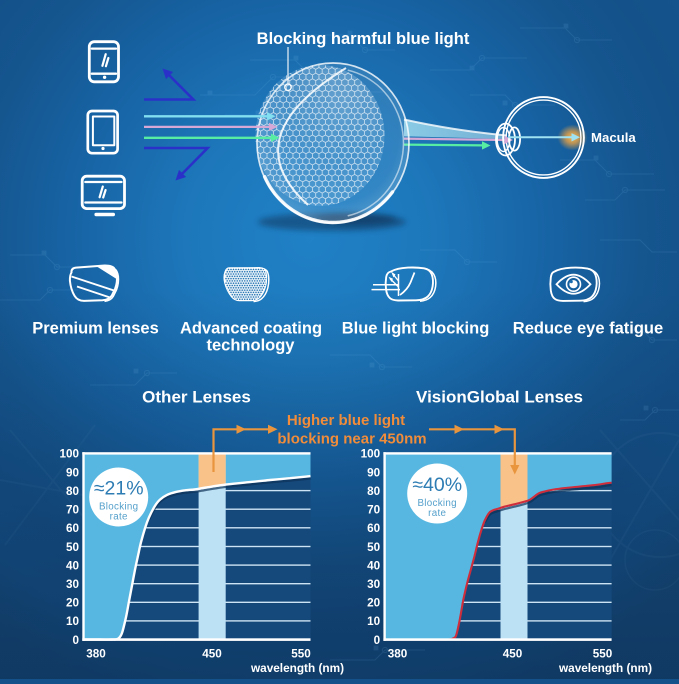 Image resolution: width=679 pixels, height=684 pixels. What do you see at coordinates (250, 346) in the screenshot?
I see `svg-text: technology` at bounding box center [250, 346].